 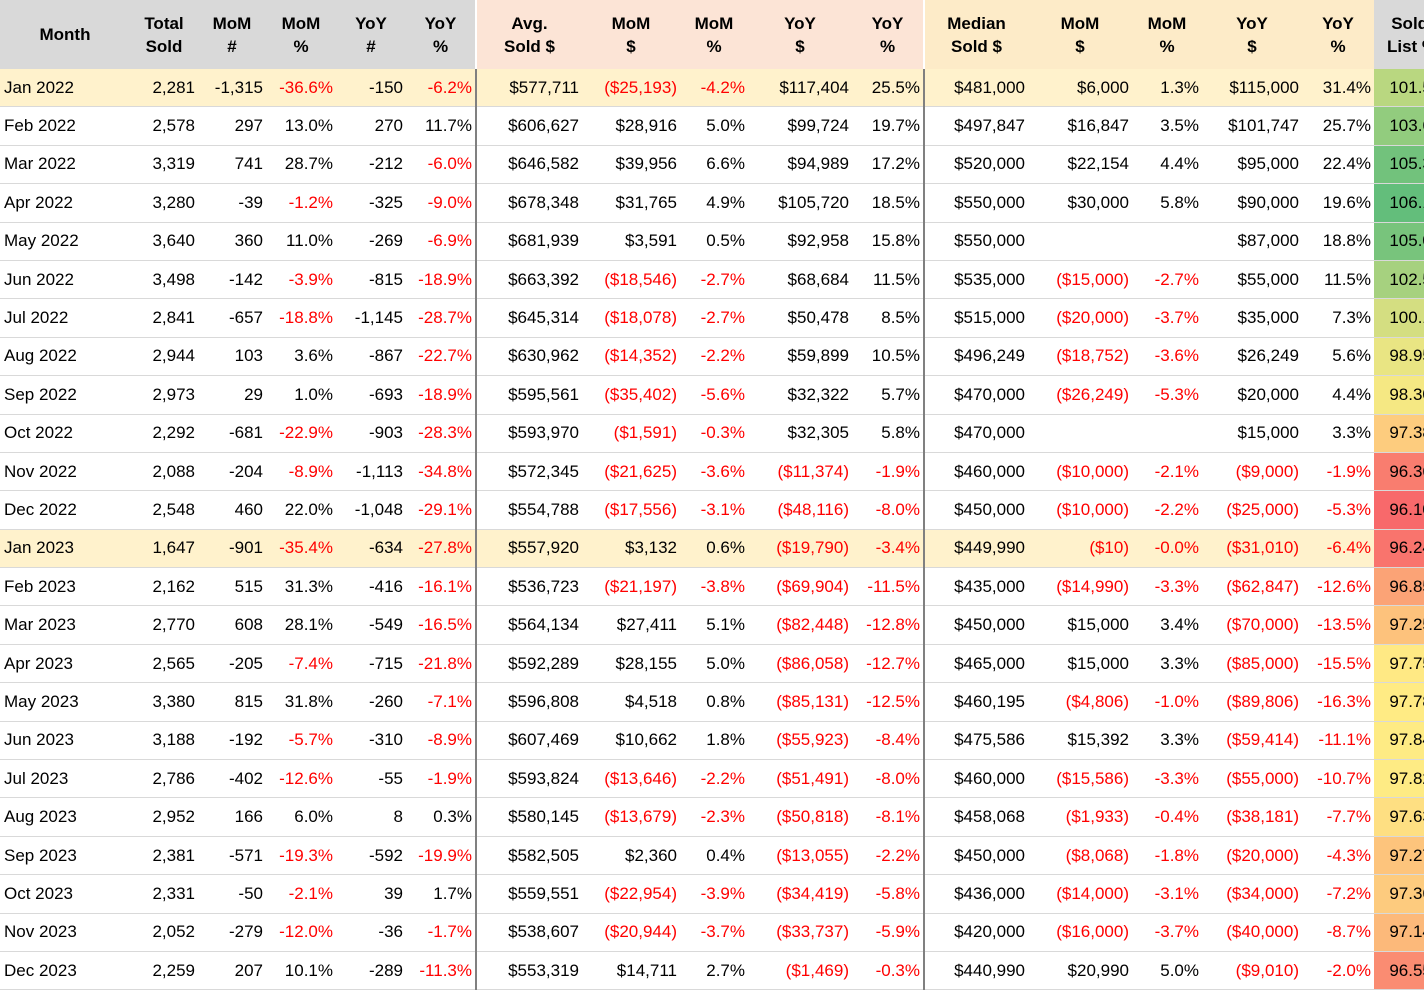 I want to click on mom-count-cell: -192, so click(x=232, y=741).